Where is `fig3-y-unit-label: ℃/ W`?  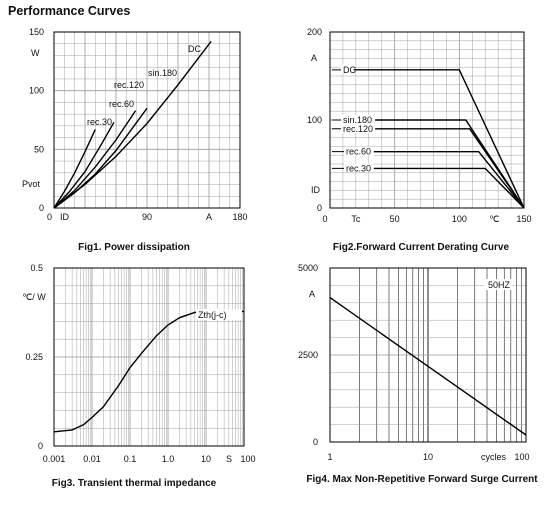
fig3-y-unit-label: ℃/ W is located at coordinates (34, 297).